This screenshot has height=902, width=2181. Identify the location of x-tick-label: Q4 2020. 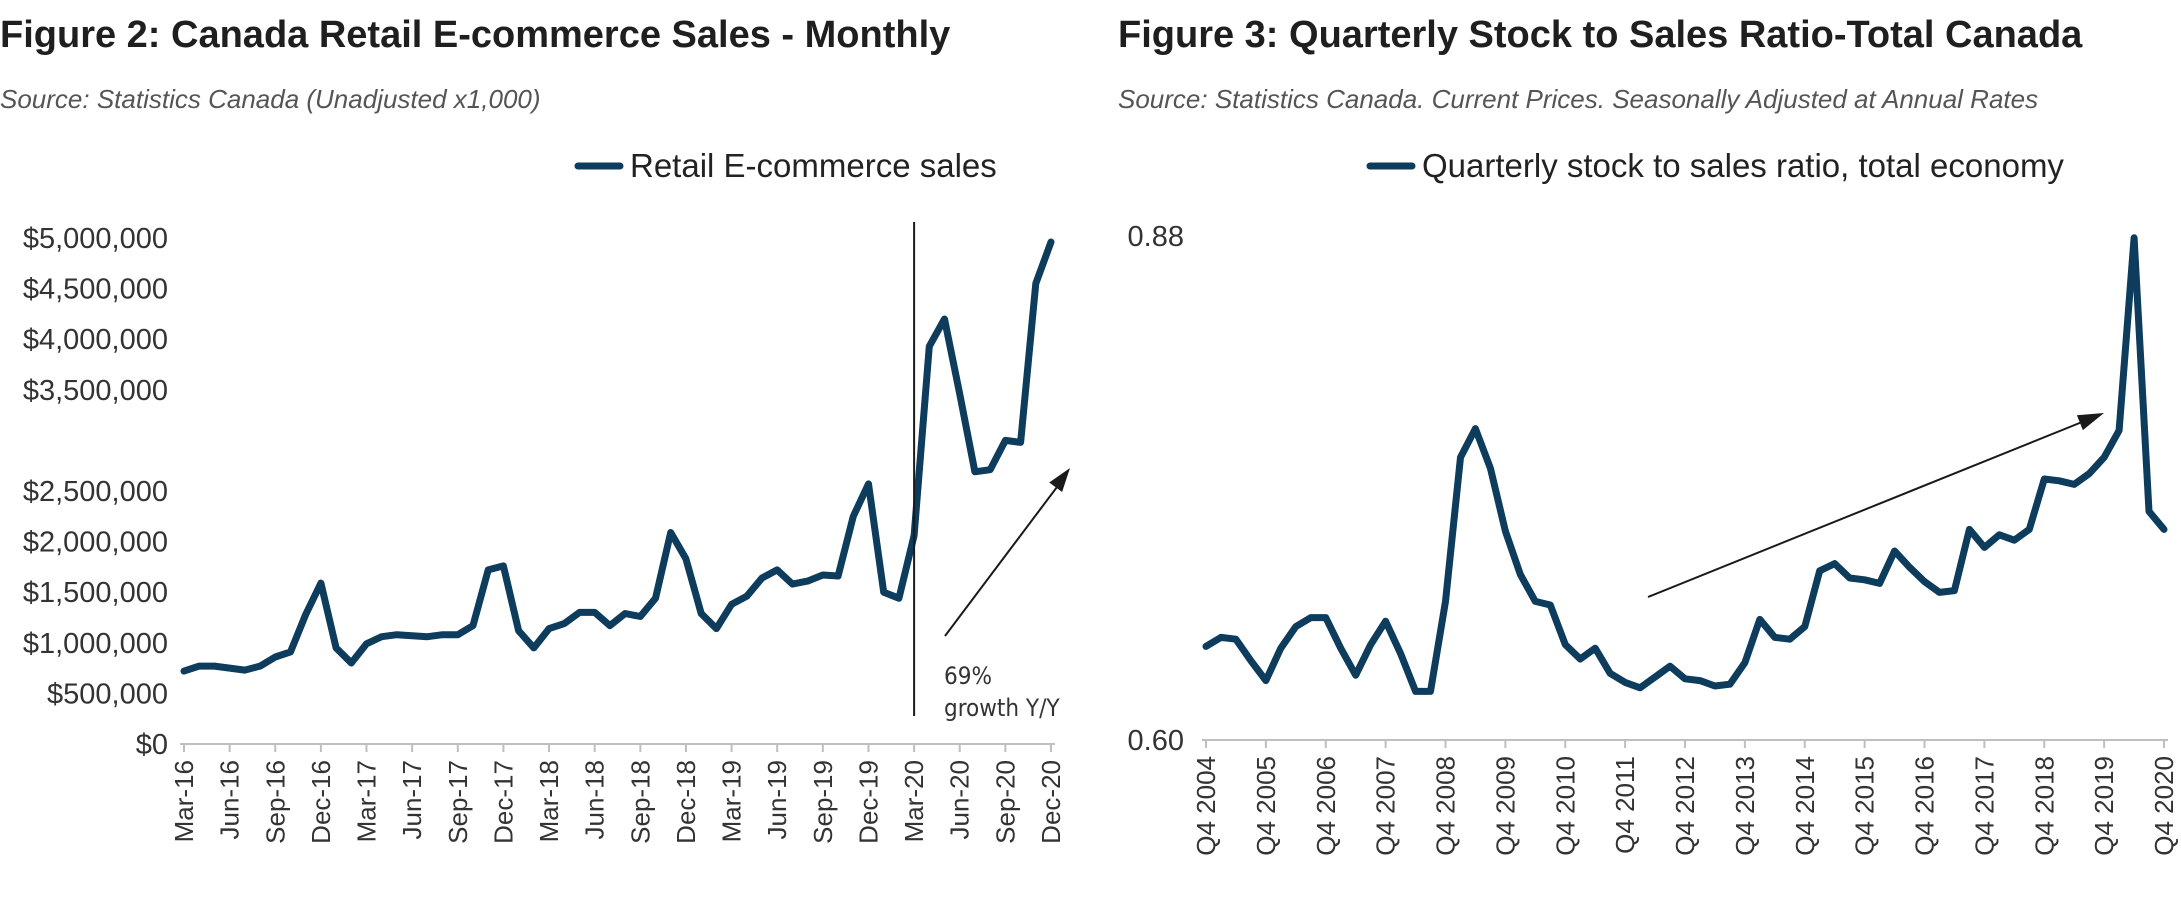
(2164, 806).